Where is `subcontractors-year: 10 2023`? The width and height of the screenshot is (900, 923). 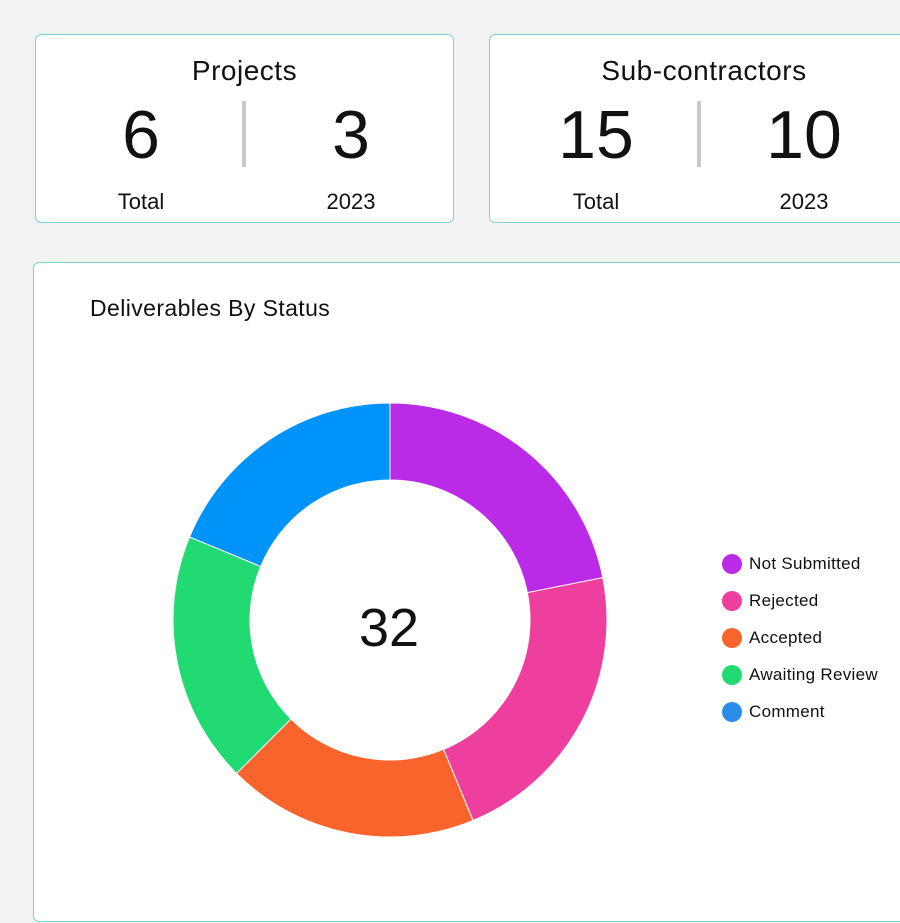 subcontractors-year: 10 2023 is located at coordinates (804, 155).